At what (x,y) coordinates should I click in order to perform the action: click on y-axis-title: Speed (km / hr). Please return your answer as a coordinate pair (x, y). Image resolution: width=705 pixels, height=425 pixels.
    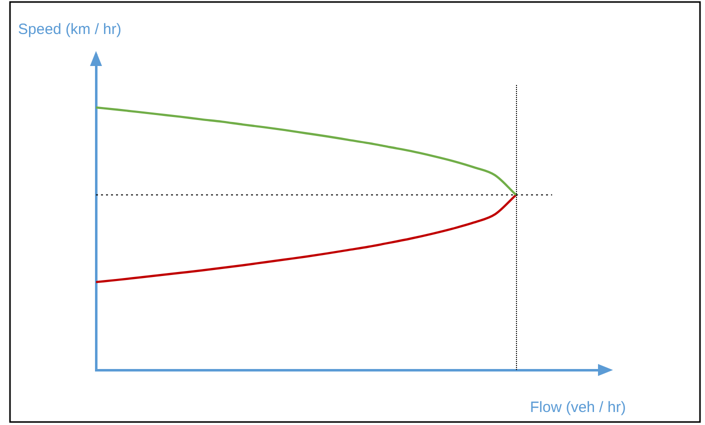
    Looking at the image, I should click on (70, 29).